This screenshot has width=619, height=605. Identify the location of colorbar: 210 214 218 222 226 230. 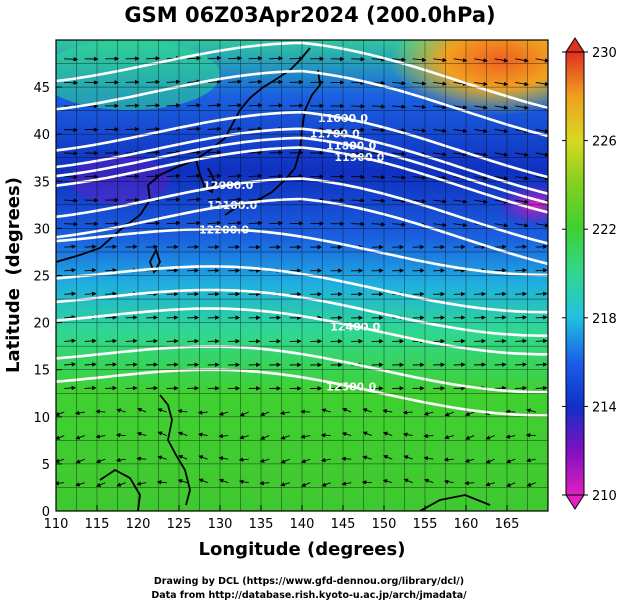
(589, 273).